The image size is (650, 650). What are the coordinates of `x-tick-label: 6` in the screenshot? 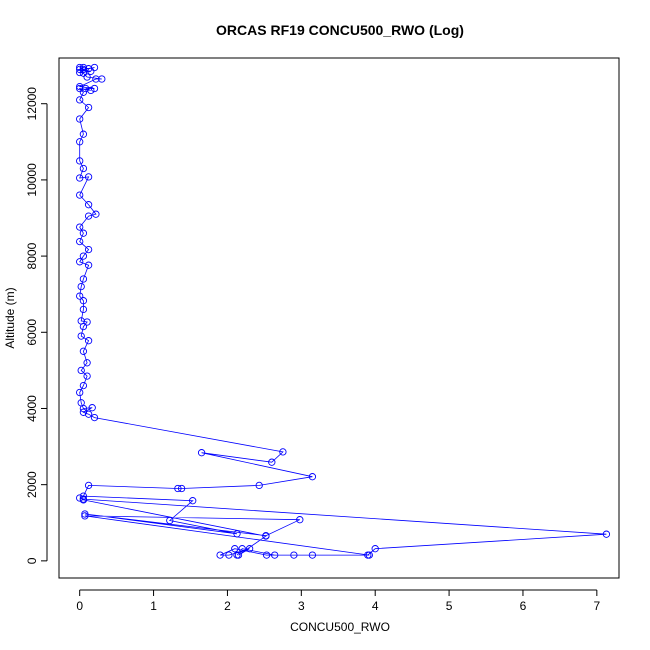 It's located at (523, 606).